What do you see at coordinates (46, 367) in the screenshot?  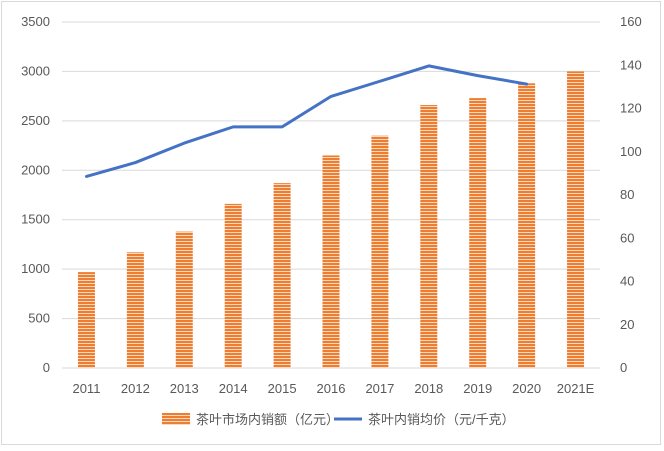 I see `left-tick-label: 0` at bounding box center [46, 367].